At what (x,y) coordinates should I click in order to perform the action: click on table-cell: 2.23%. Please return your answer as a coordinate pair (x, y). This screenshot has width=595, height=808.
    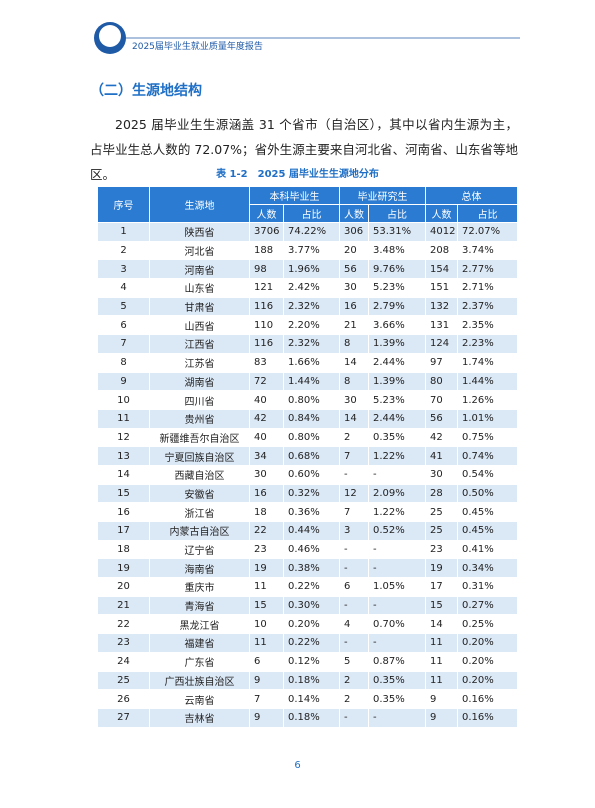
    Looking at the image, I should click on (487, 344).